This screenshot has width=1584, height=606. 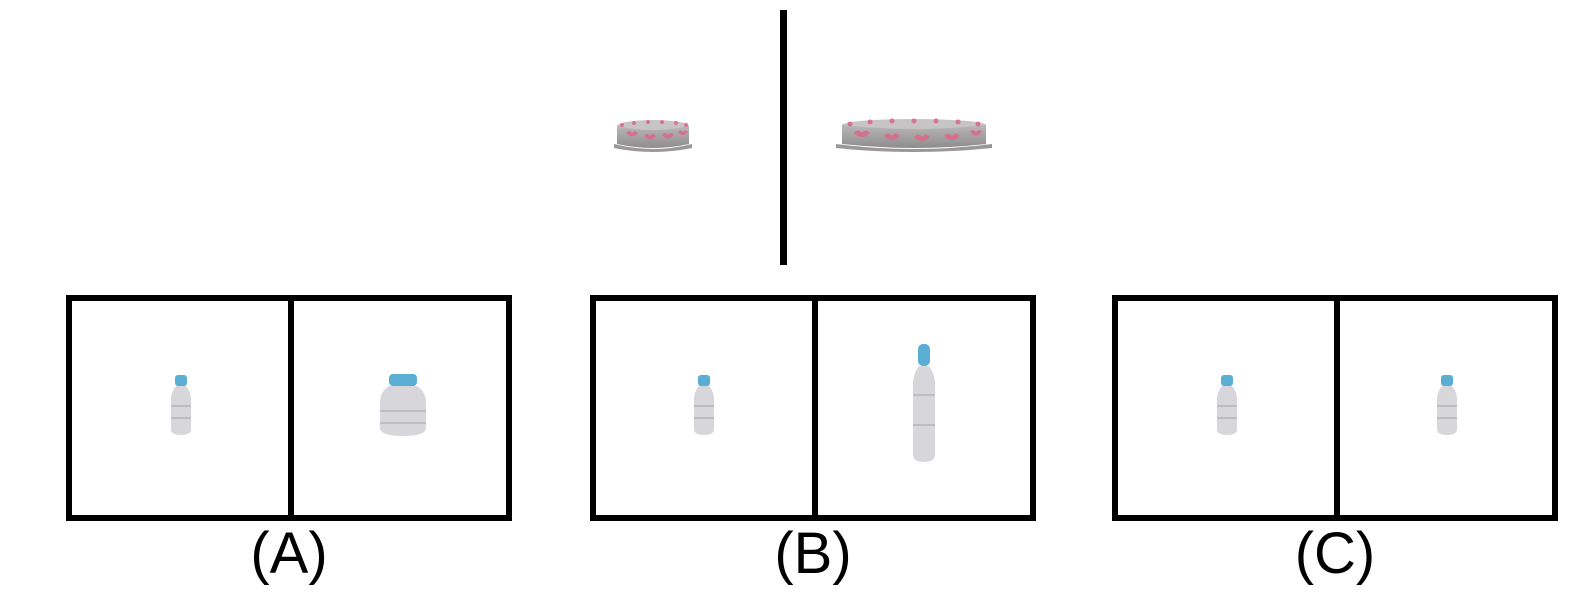 What do you see at coordinates (783, 137) in the screenshot?
I see `reference-divider` at bounding box center [783, 137].